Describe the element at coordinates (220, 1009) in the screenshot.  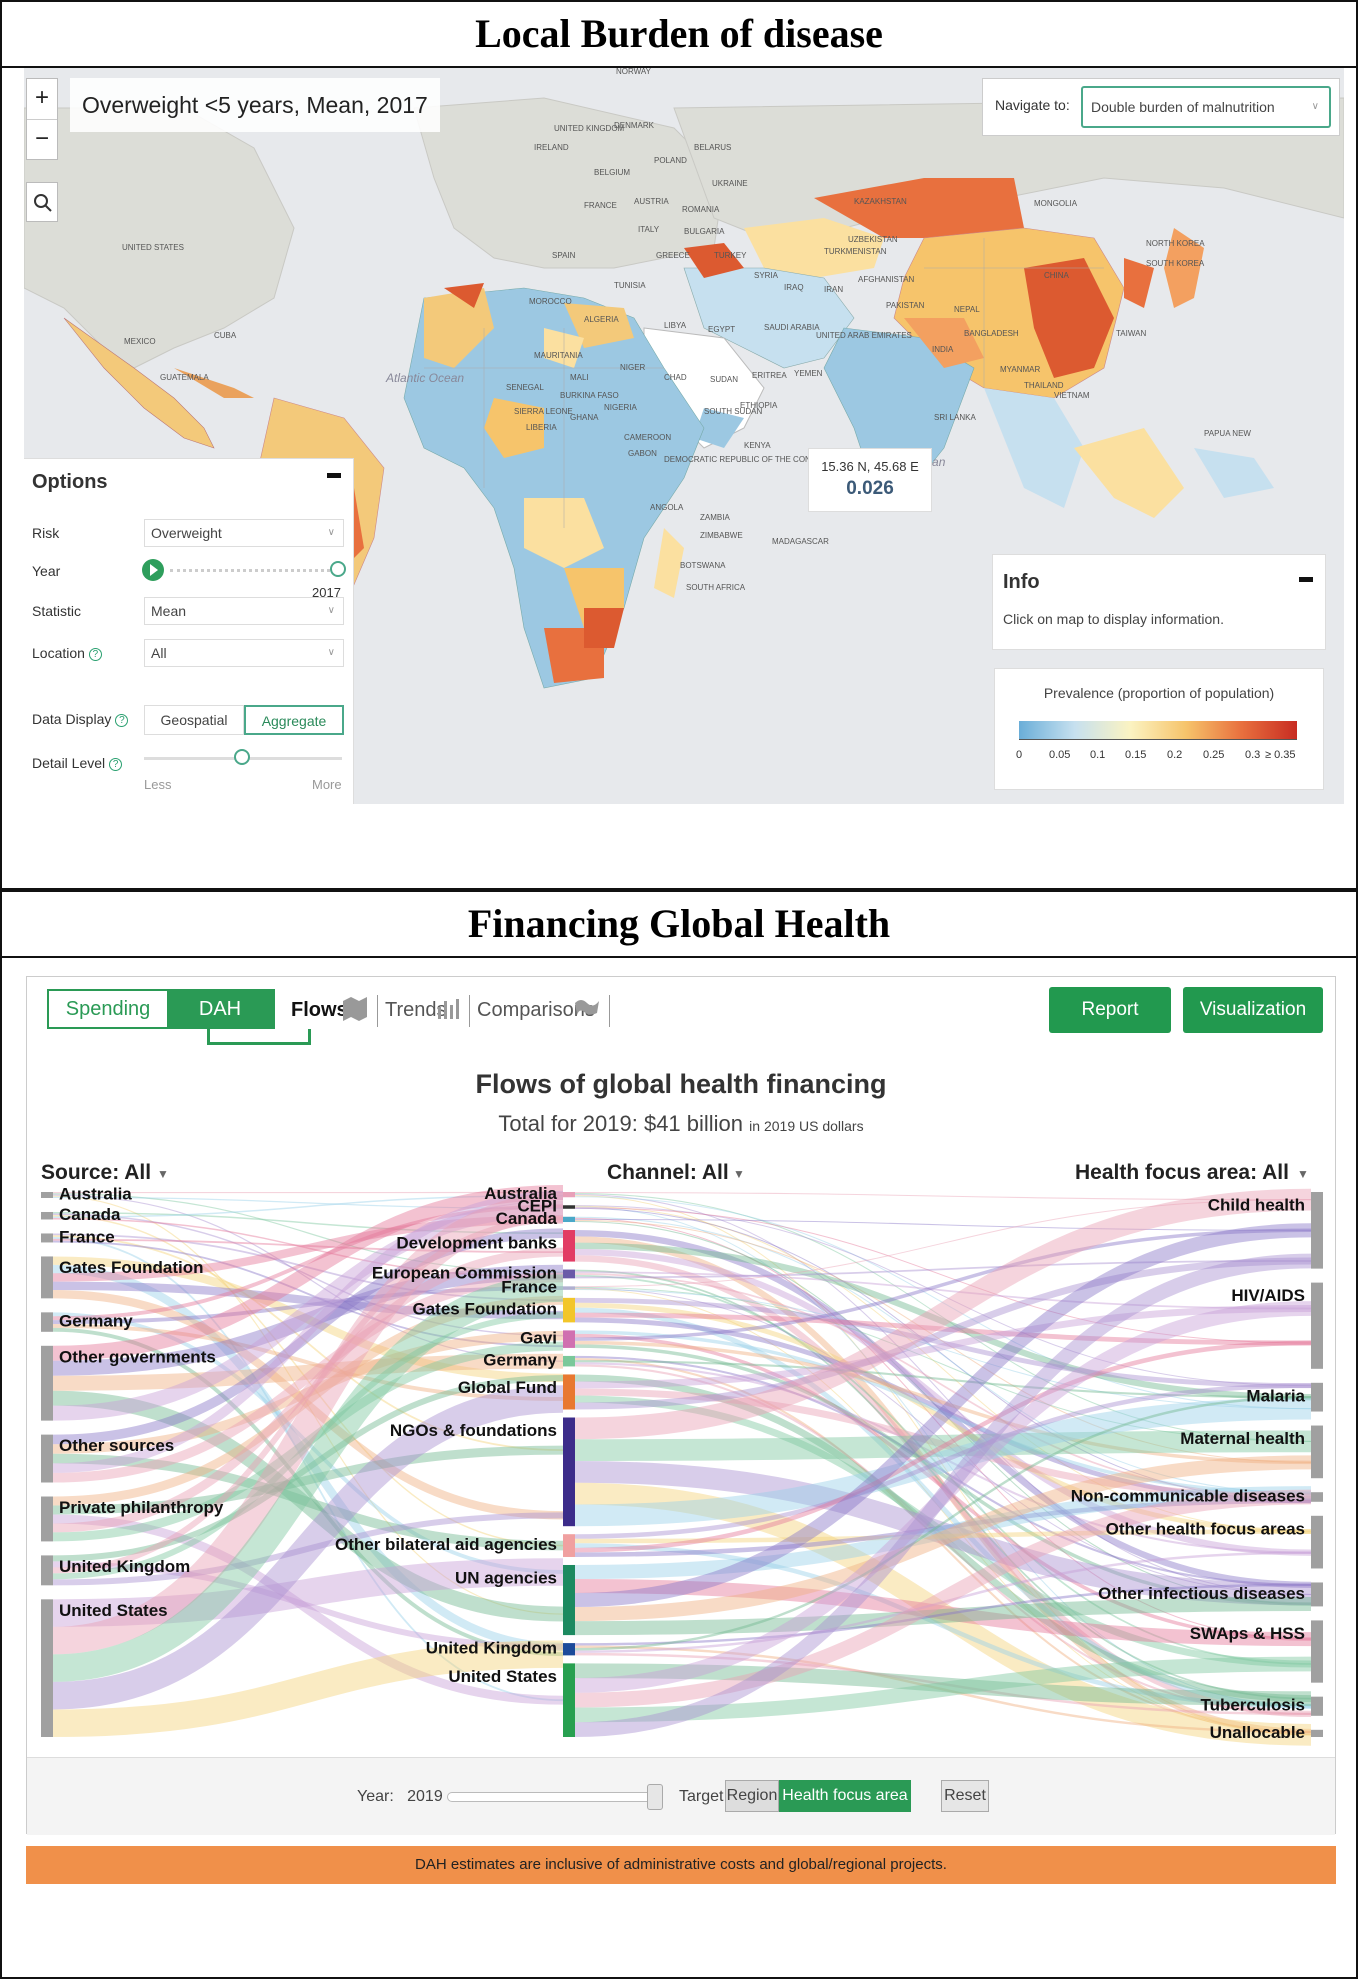
I see `dah-button: DAH` at that location.